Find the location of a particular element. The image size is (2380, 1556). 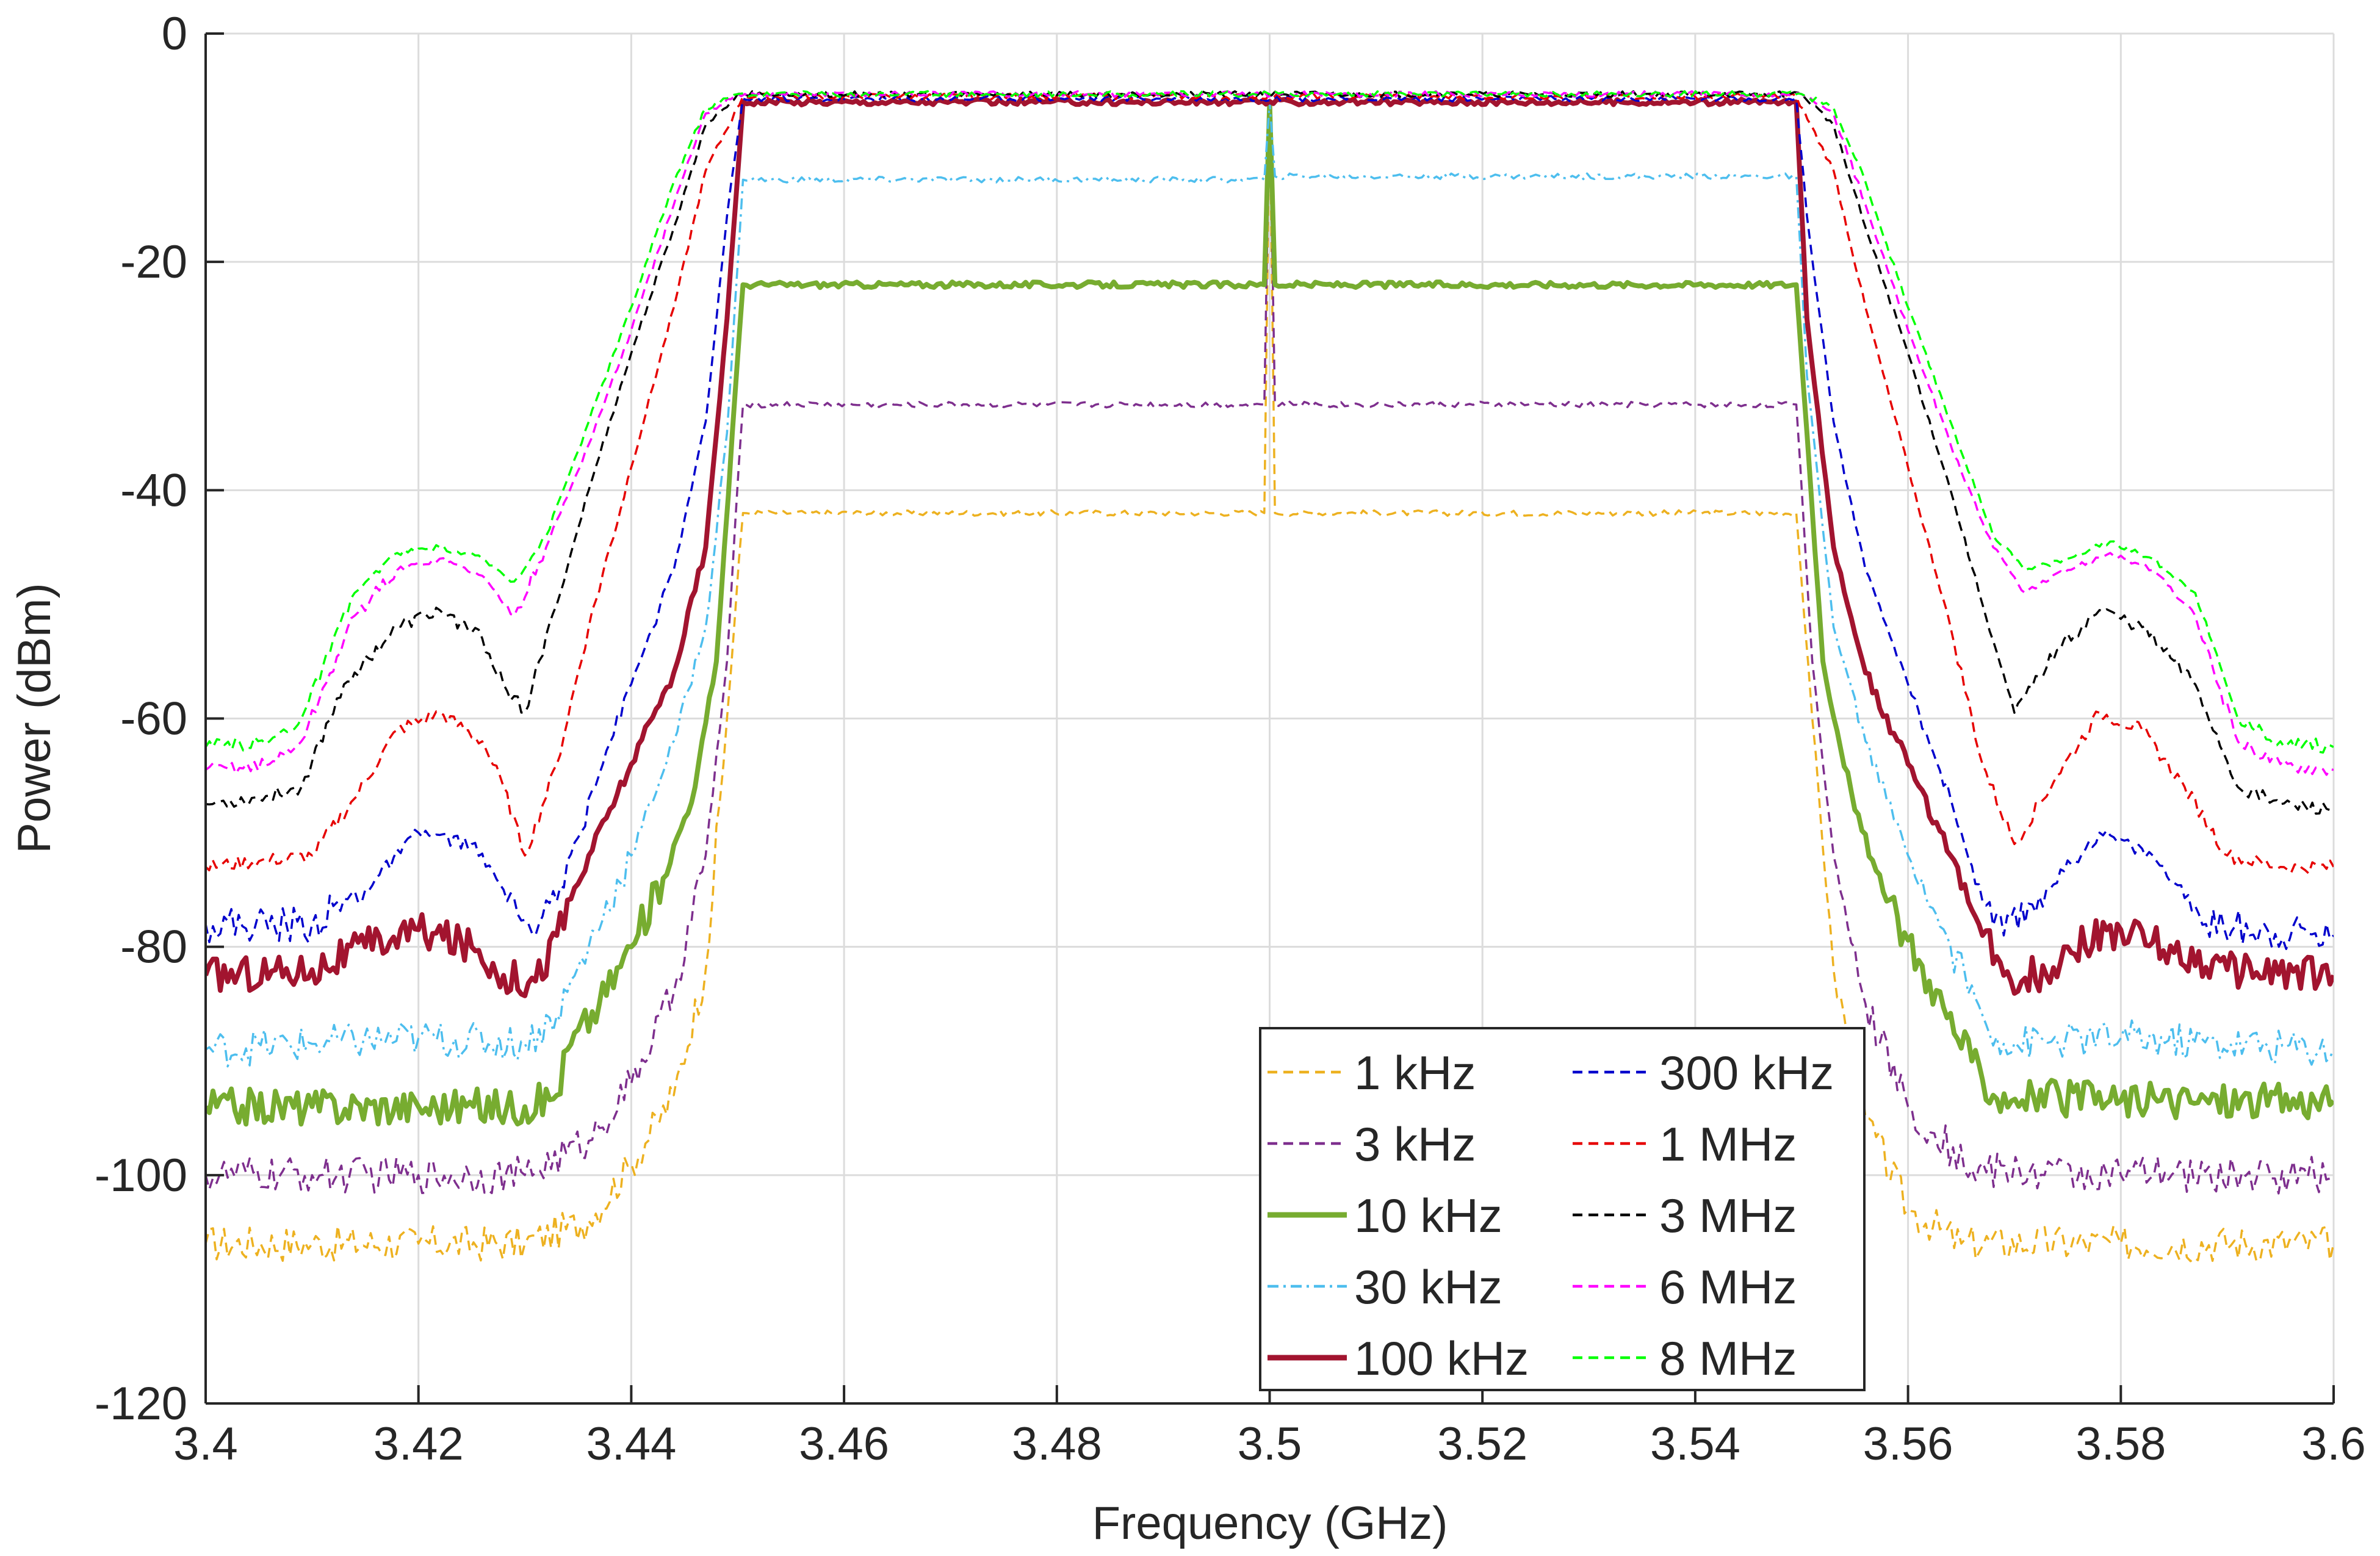

legend-label: 1 MHz is located at coordinates (1728, 1144).